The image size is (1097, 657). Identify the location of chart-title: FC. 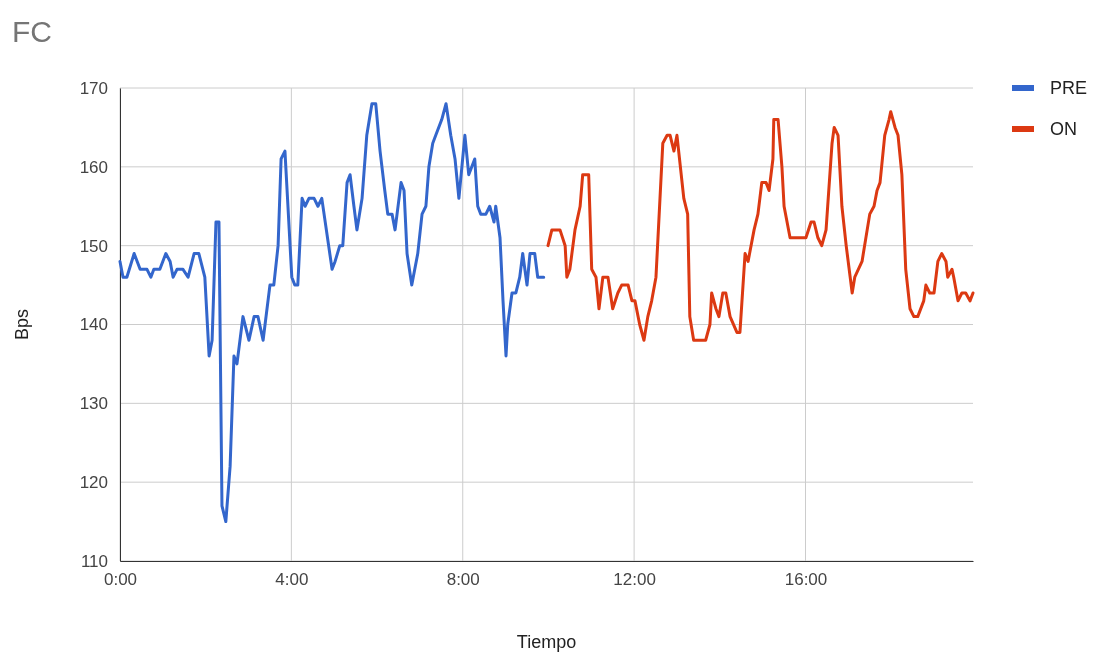
(32, 31).